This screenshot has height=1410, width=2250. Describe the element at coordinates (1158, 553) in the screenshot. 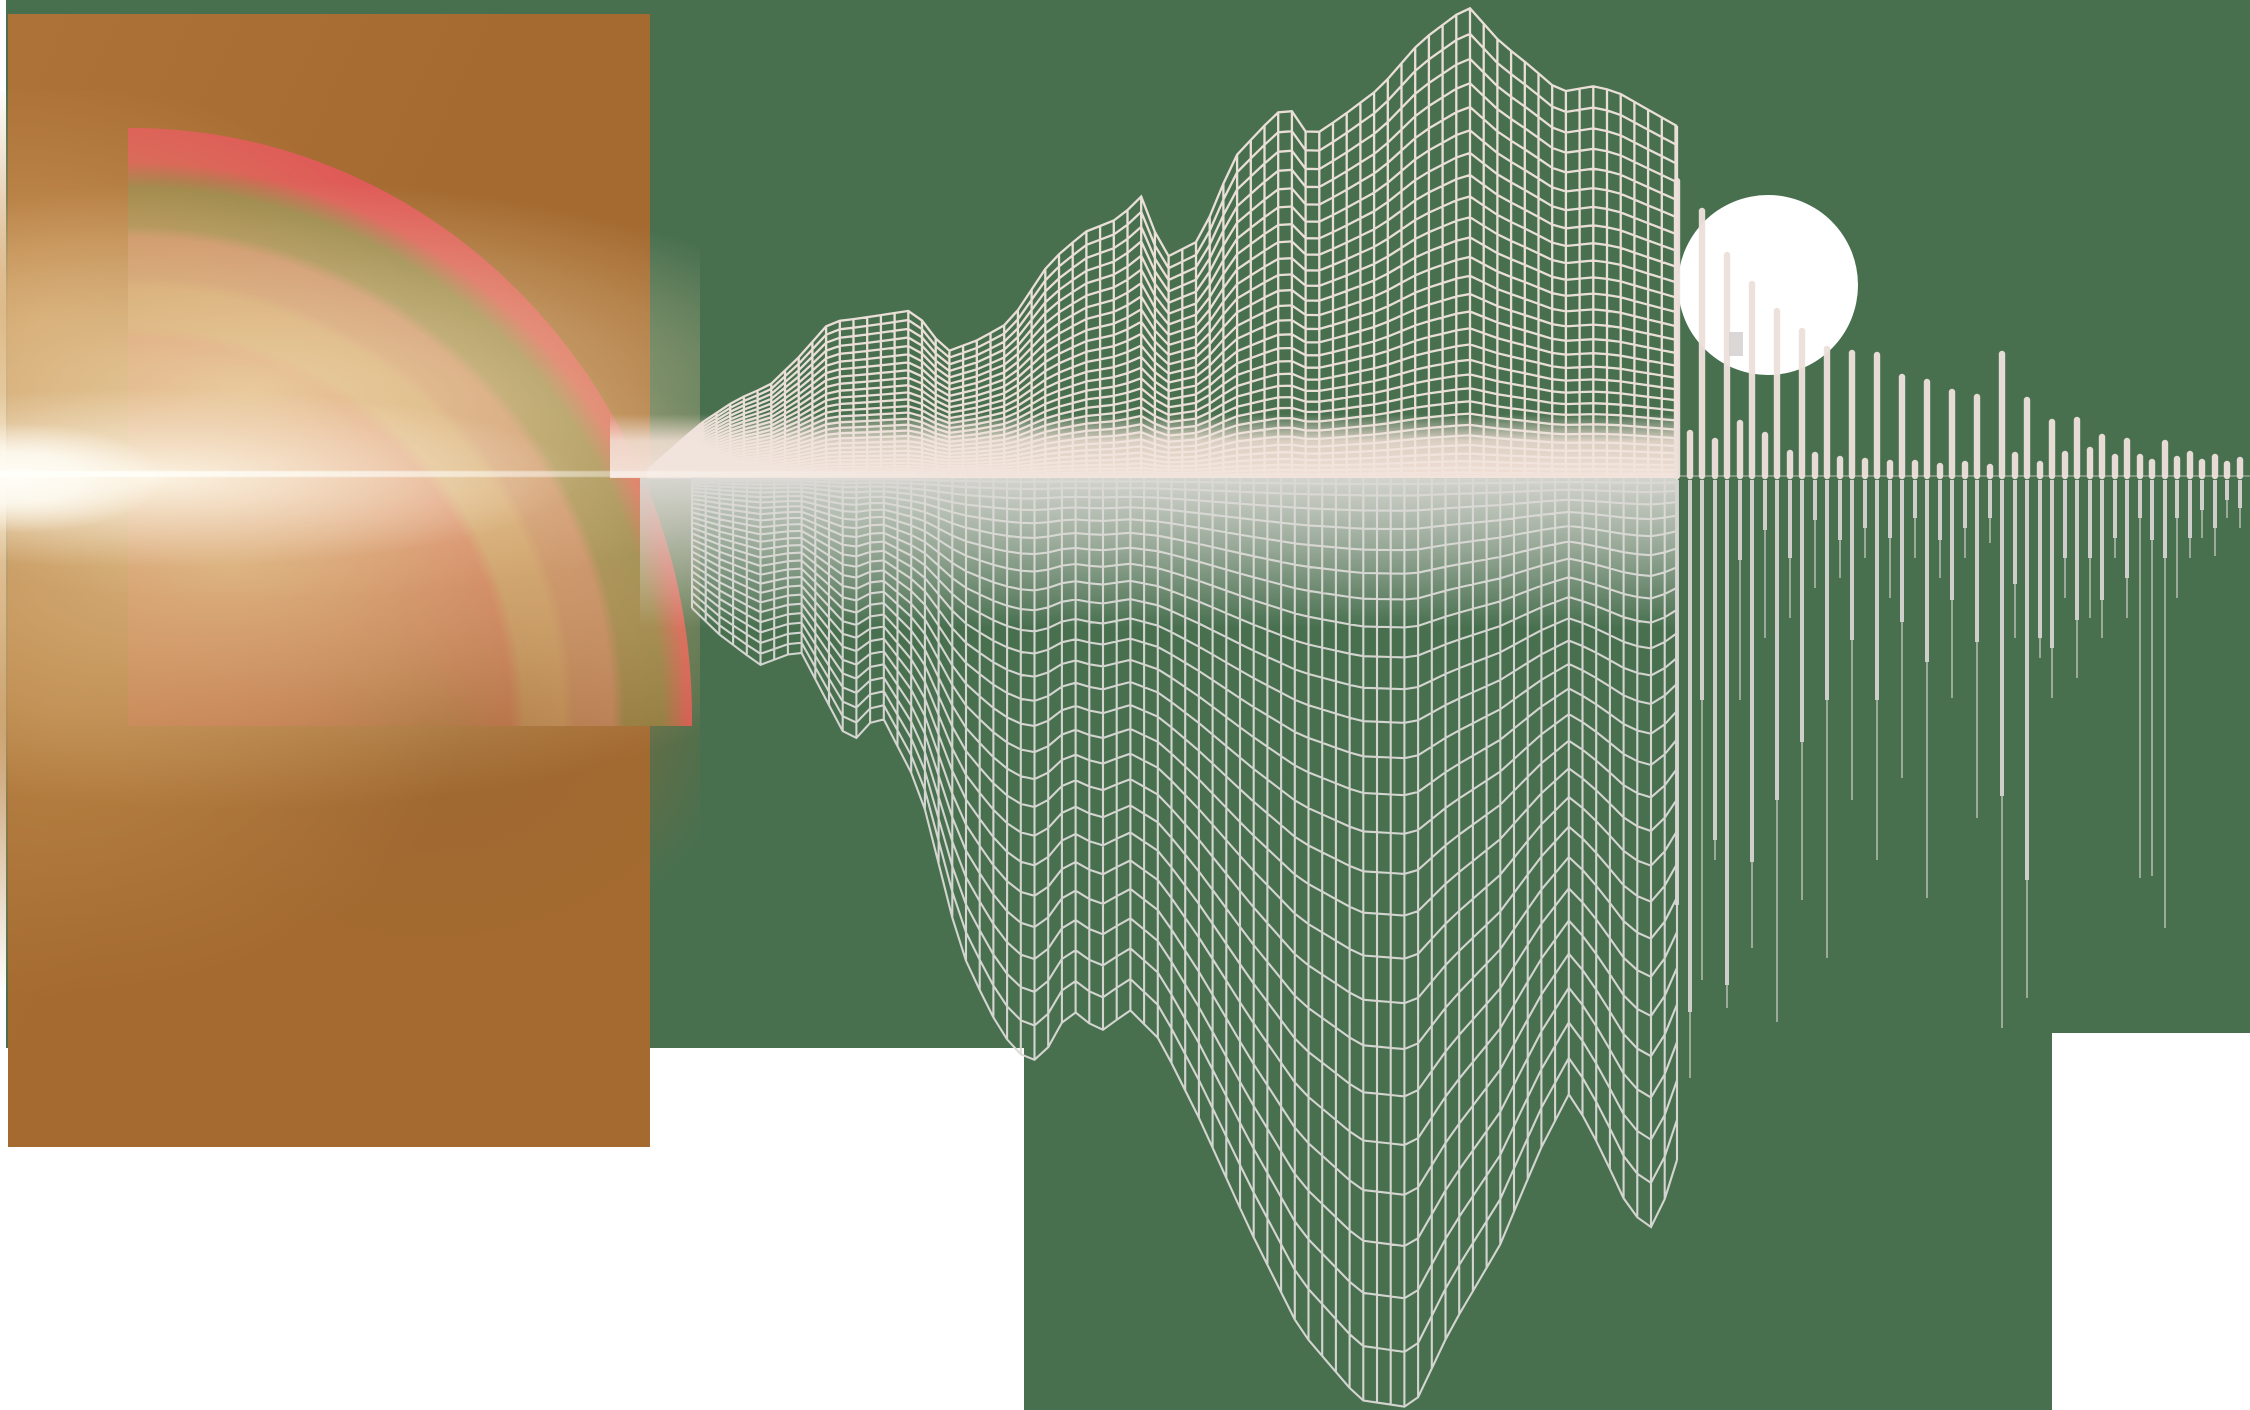

I see `reflection-haze` at that location.